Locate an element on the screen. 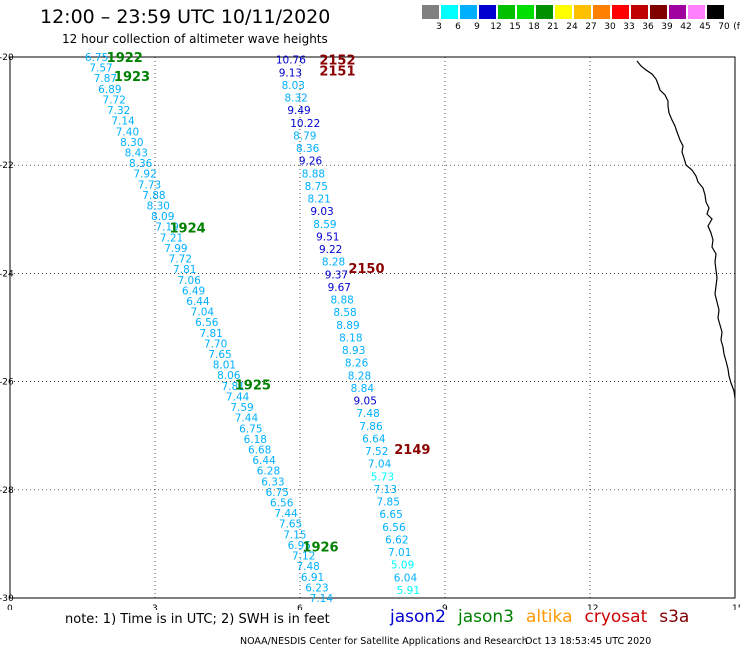  legend-level: 27 is located at coordinates (591, 27).